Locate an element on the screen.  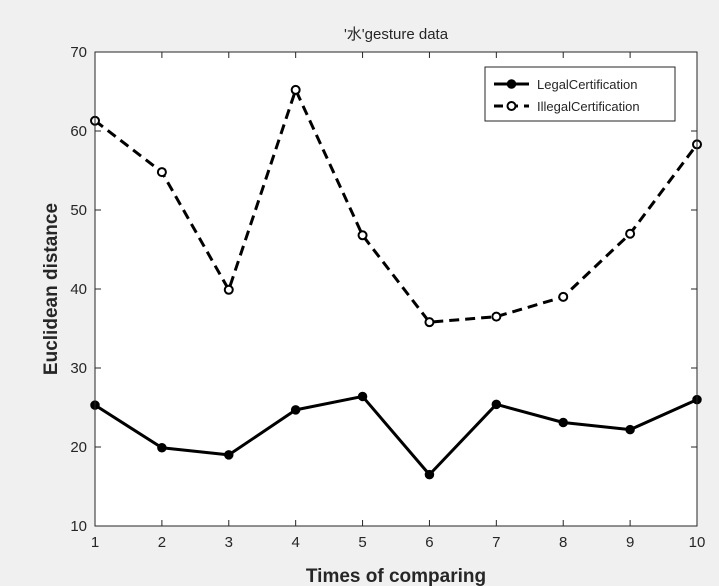
legend-marker-legal is located at coordinates (511, 84).